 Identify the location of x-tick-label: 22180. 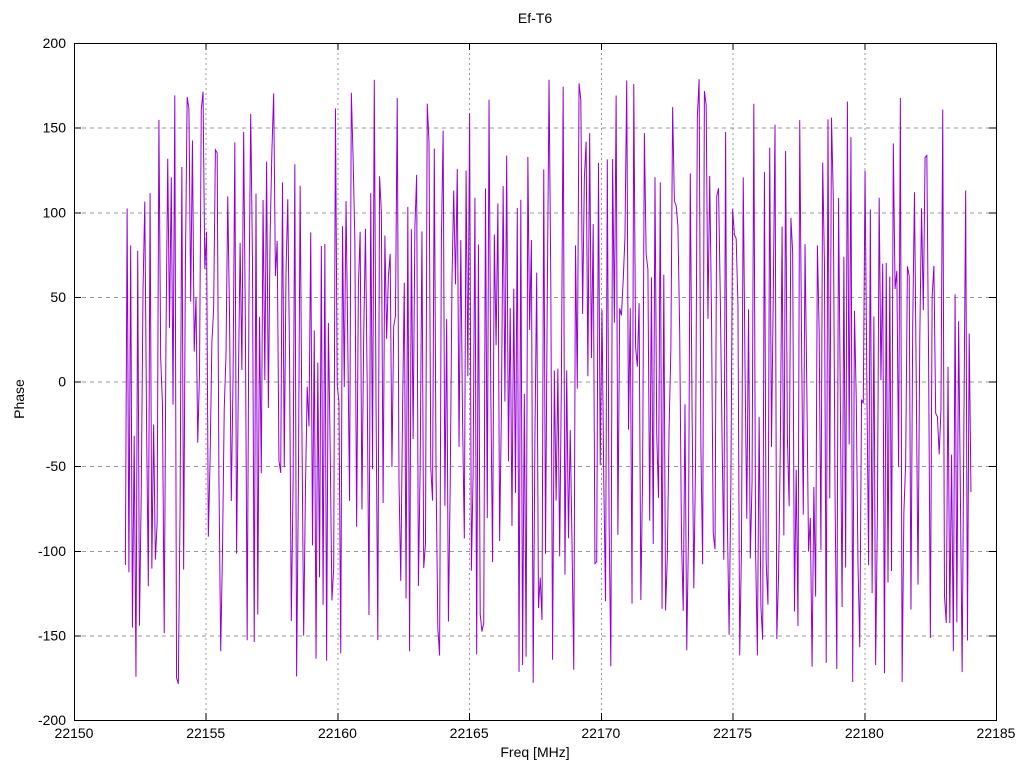
(864, 733).